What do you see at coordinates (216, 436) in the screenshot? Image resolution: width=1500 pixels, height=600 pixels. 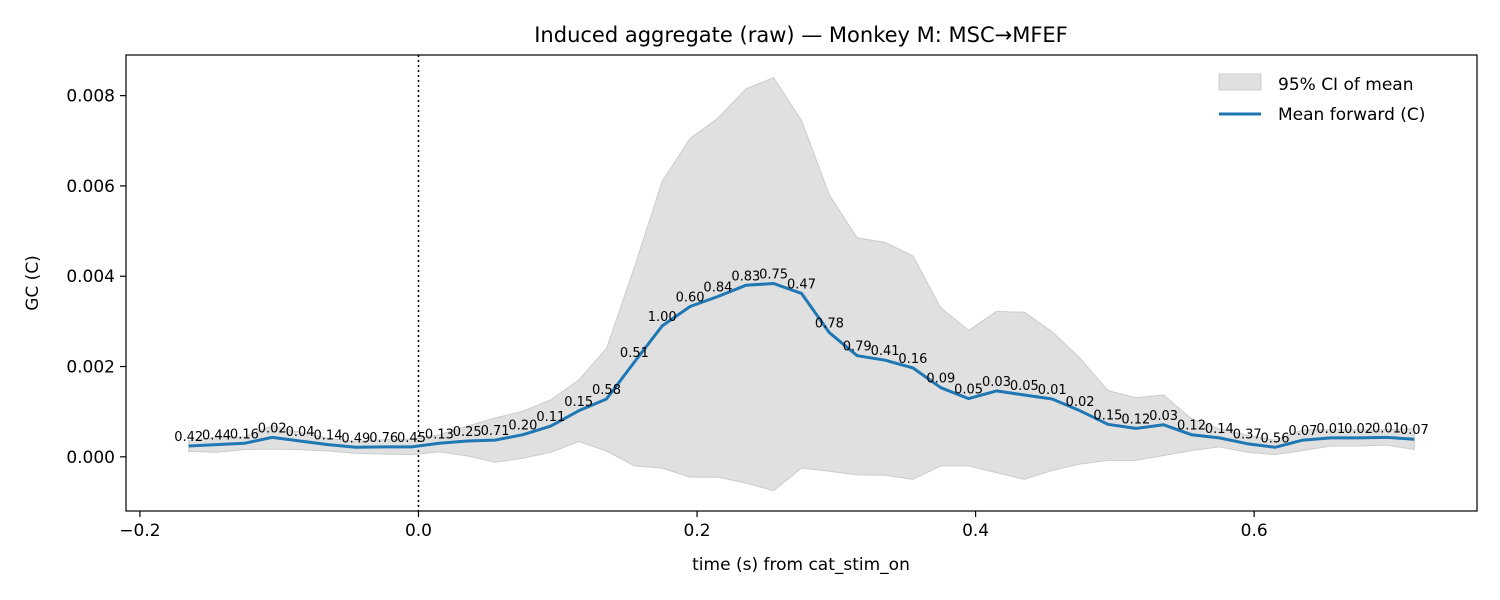 I see `data-label: 0.44` at bounding box center [216, 436].